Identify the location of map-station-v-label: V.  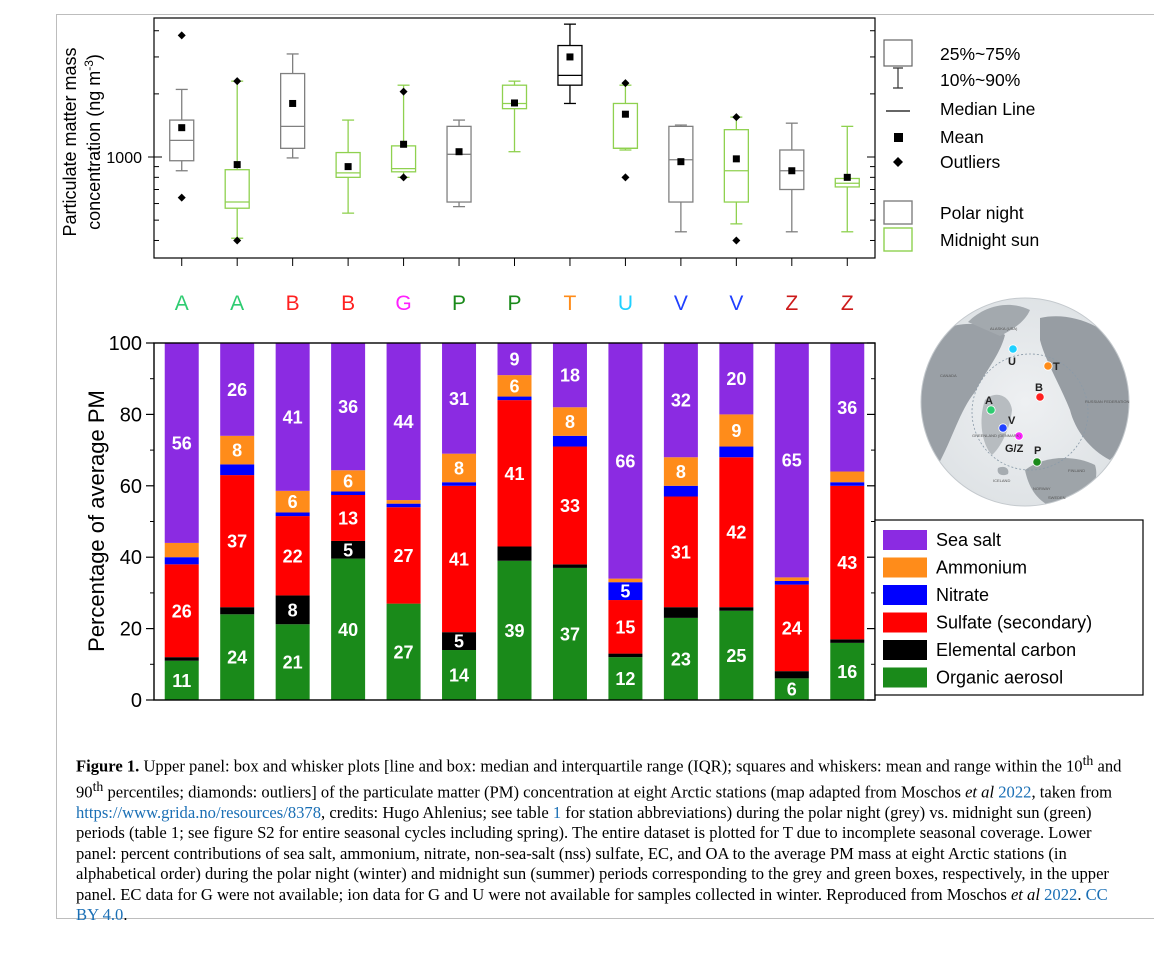
(1012, 421).